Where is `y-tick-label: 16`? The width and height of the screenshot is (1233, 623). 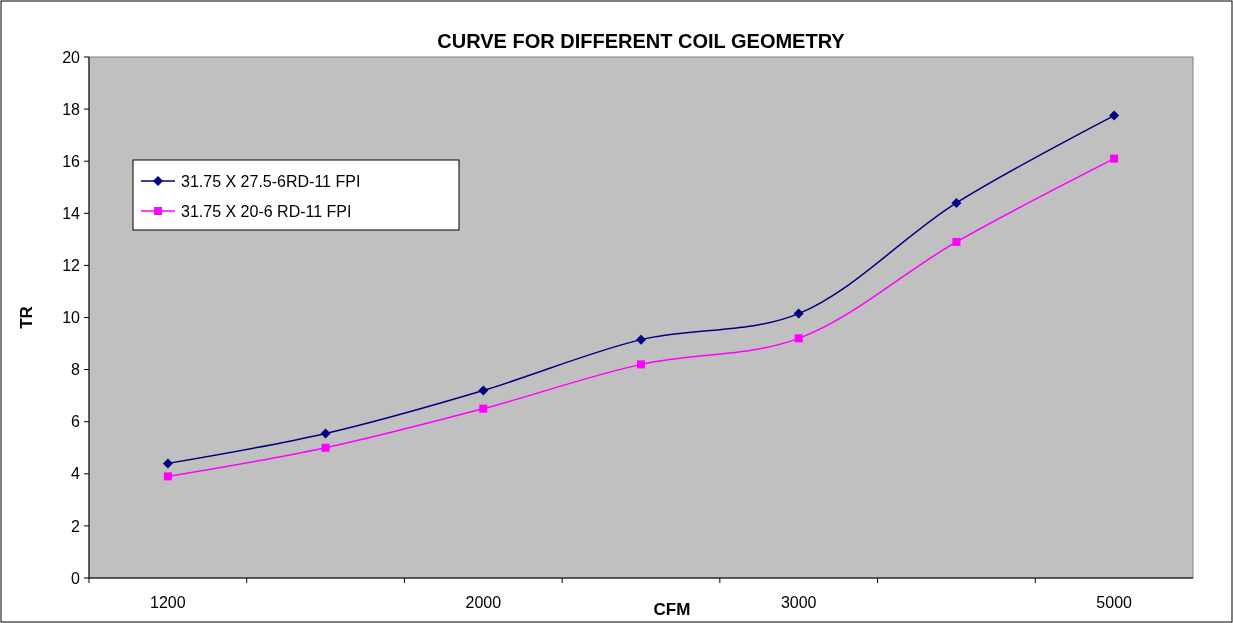 y-tick-label: 16 is located at coordinates (71, 161).